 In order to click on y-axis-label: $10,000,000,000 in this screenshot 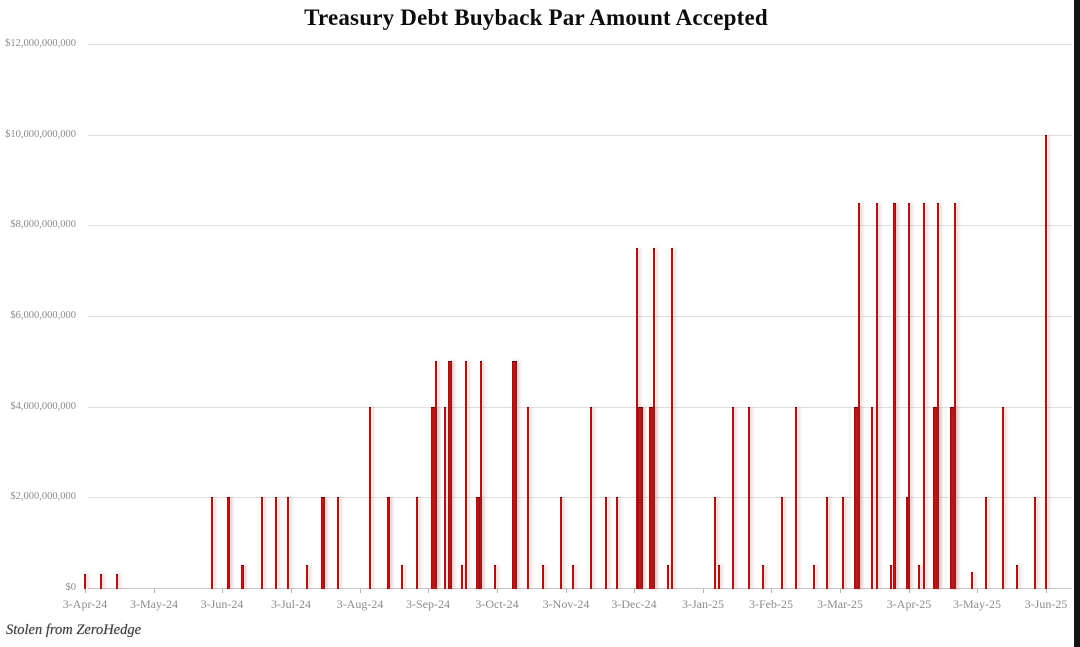, I will do `click(40, 134)`.